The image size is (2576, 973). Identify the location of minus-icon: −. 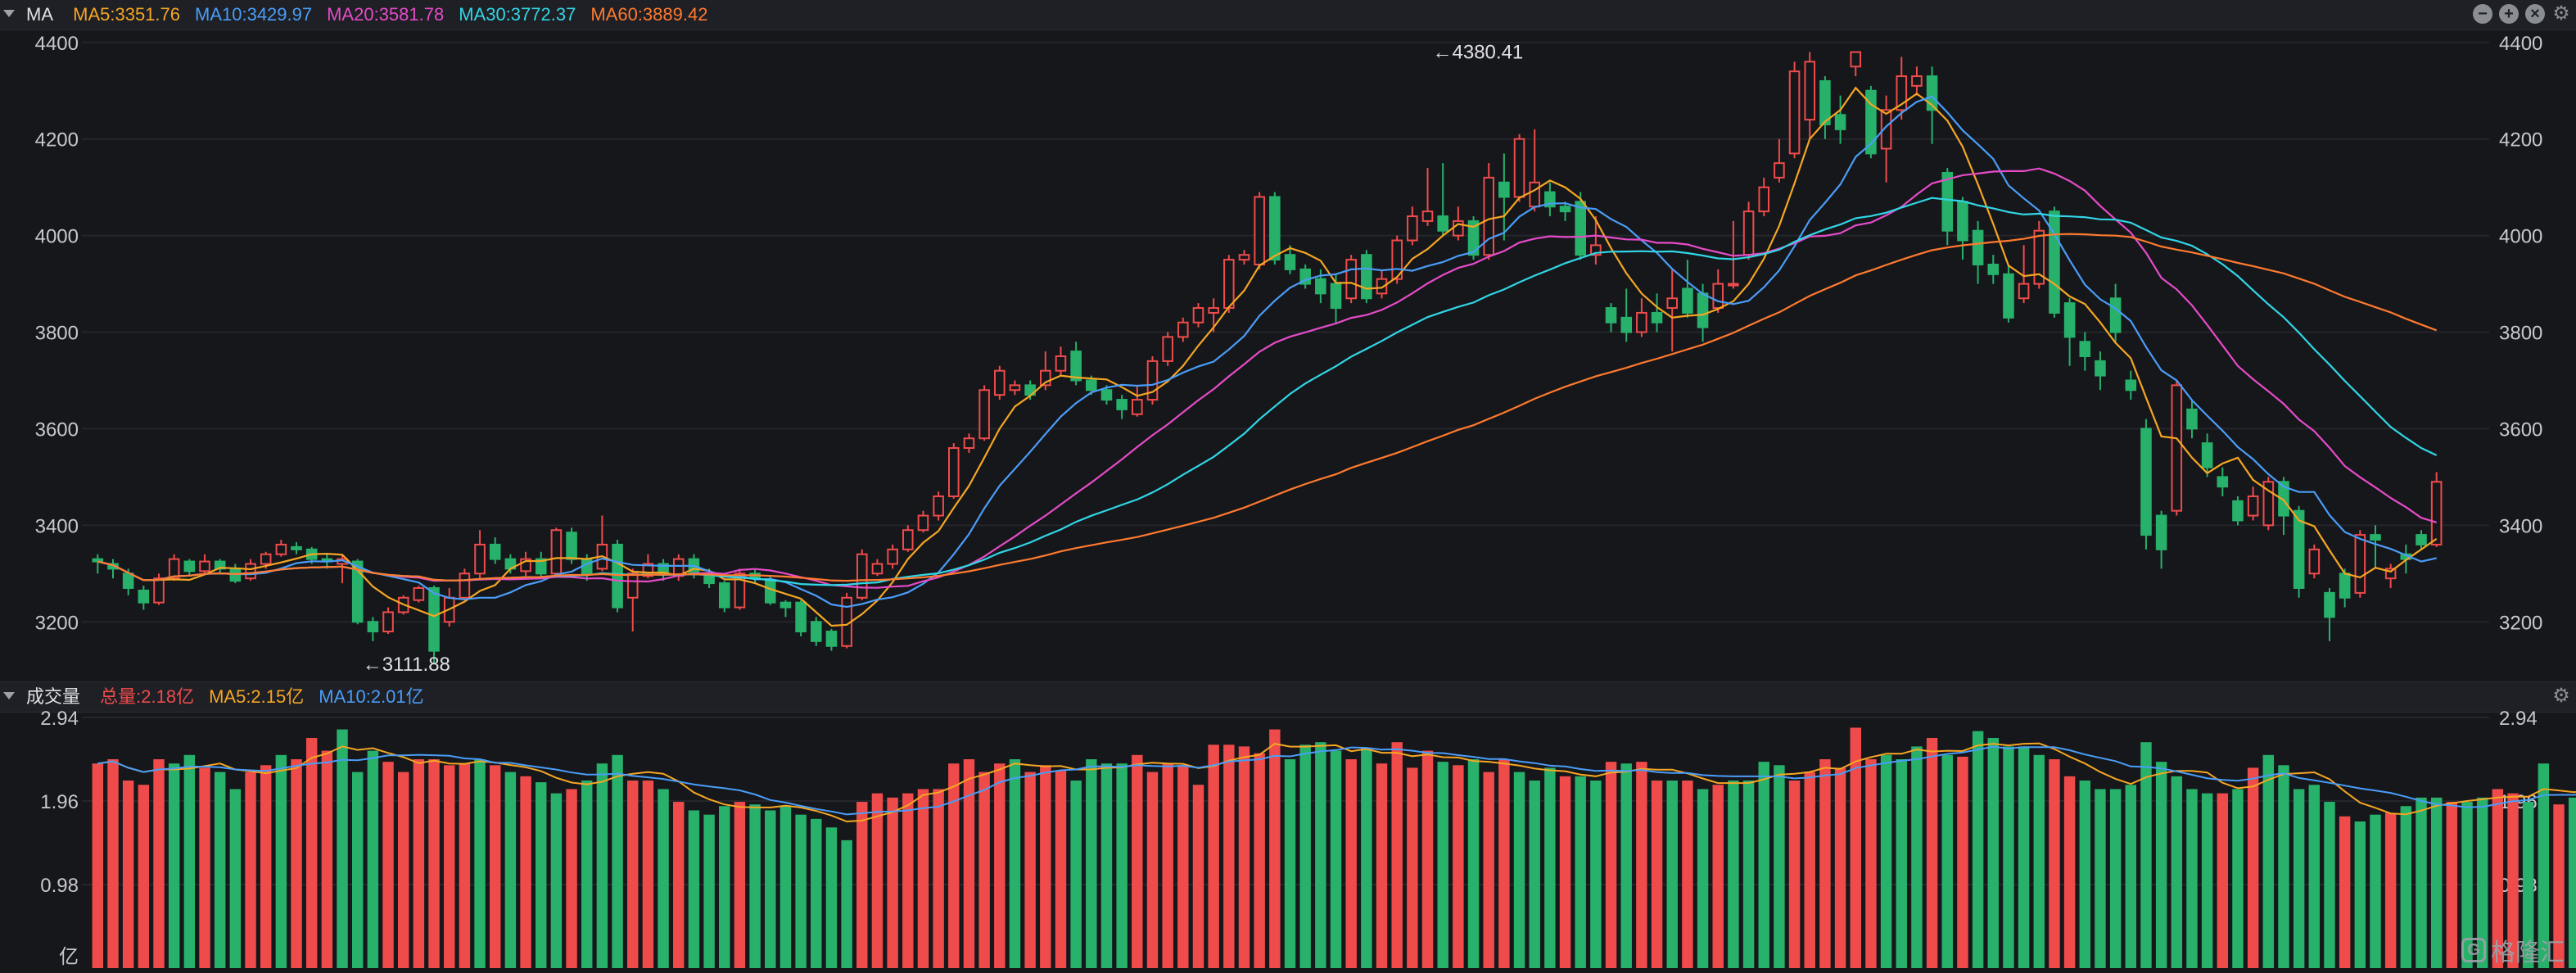
(2482, 14).